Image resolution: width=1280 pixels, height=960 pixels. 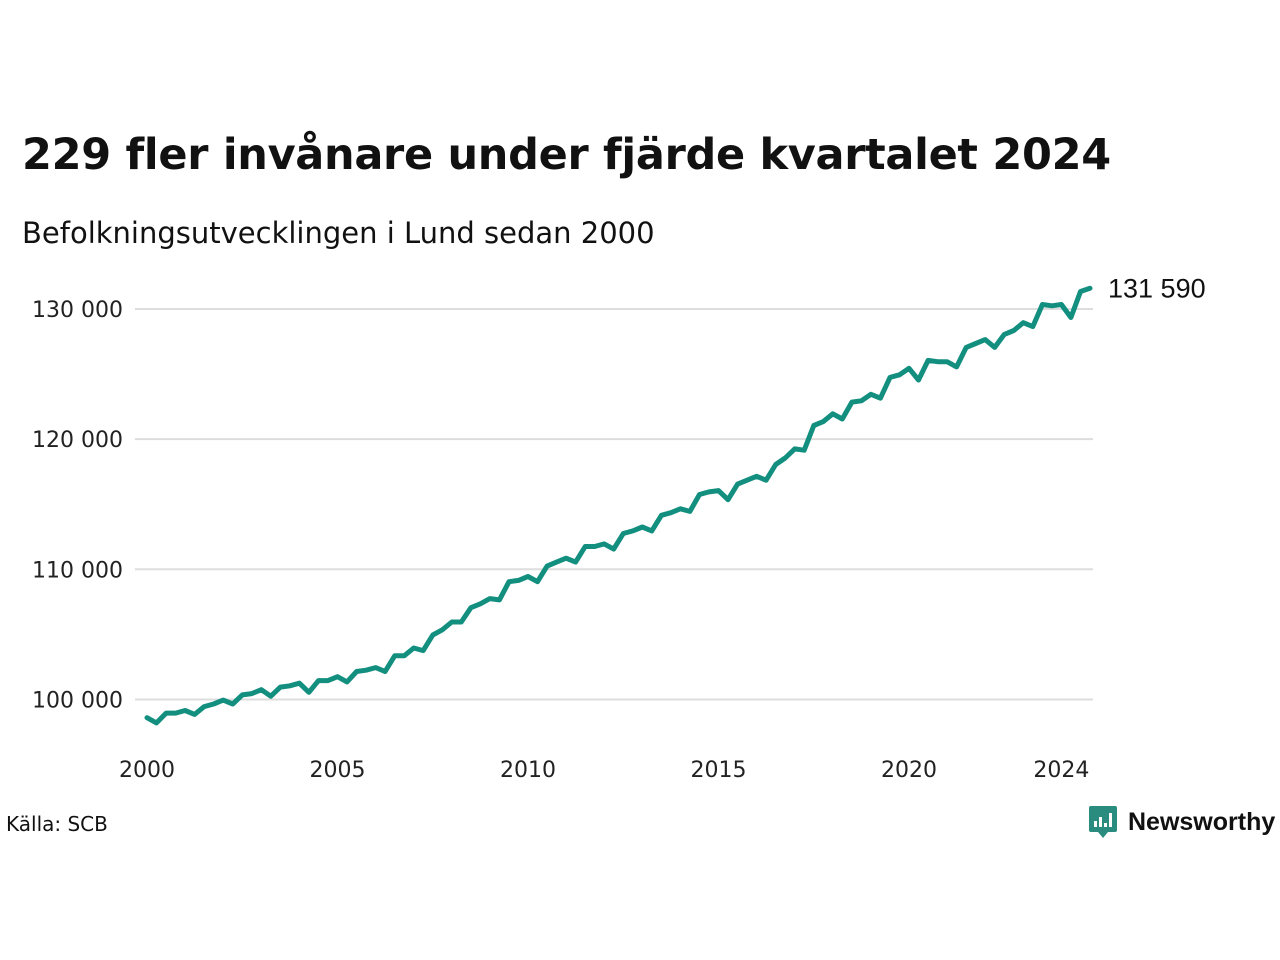 What do you see at coordinates (77, 440) in the screenshot?
I see `y-tick-label: 120 000` at bounding box center [77, 440].